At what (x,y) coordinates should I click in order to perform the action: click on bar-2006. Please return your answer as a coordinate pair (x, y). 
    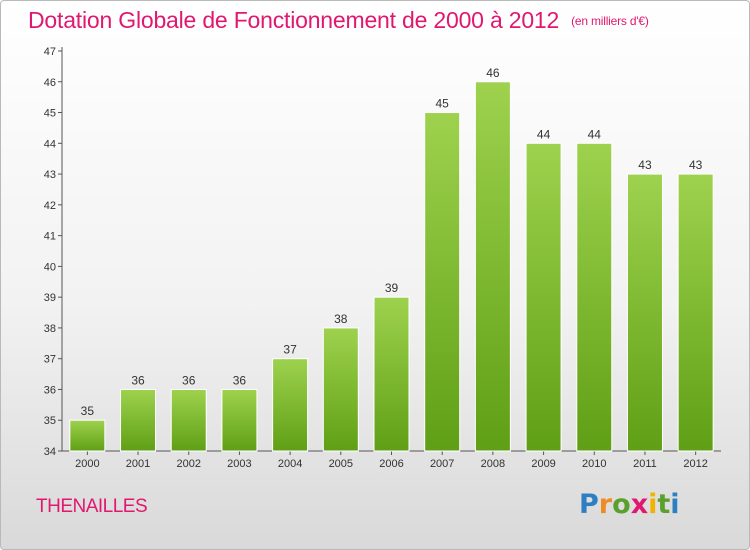
    Looking at the image, I should click on (391, 374).